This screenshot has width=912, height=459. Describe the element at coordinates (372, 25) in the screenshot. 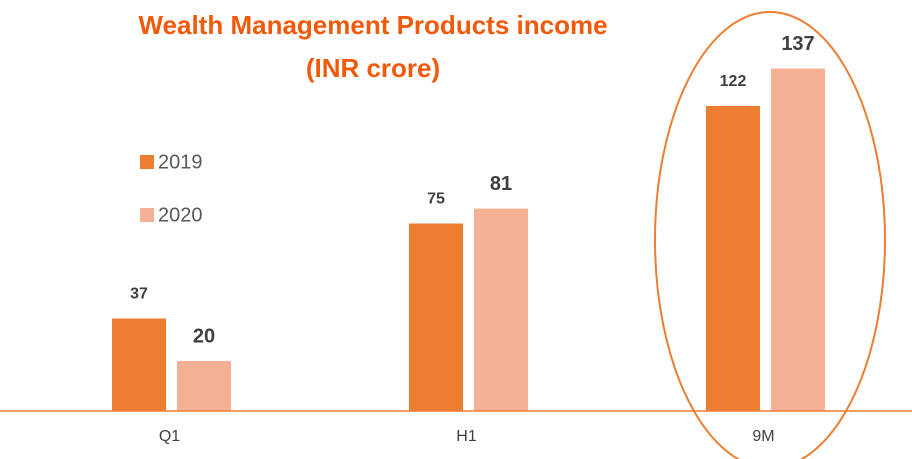

I see `chart-title: Wealth Management Products income` at that location.